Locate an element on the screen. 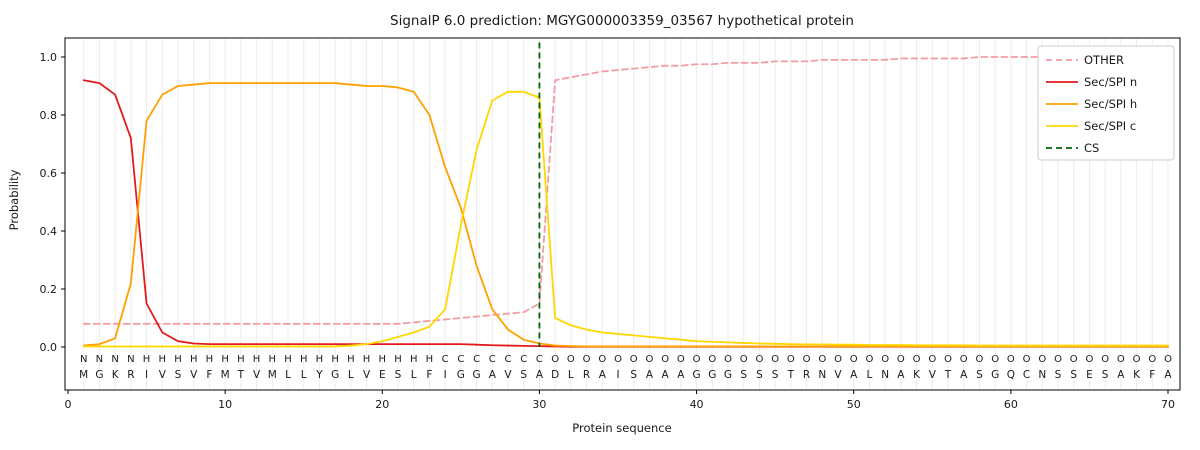  sequence-letter: R is located at coordinates (806, 375).